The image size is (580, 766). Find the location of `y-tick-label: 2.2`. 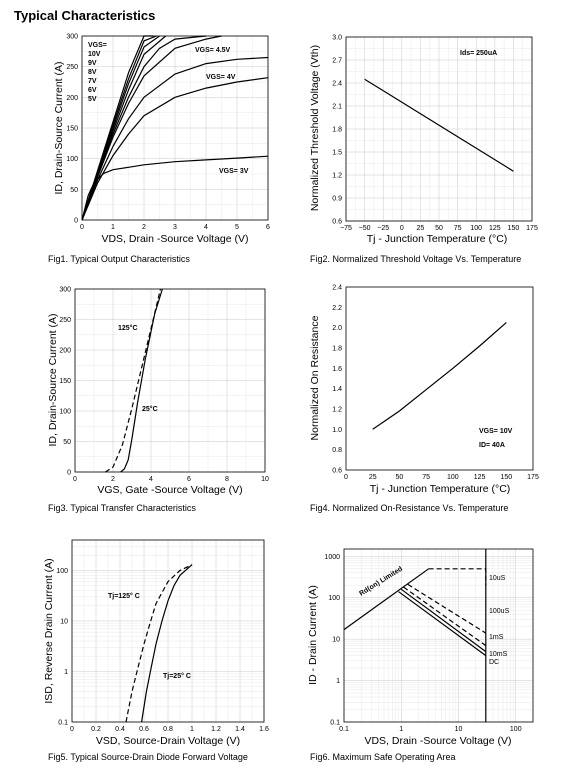

y-tick-label: 2.2 is located at coordinates (337, 308).